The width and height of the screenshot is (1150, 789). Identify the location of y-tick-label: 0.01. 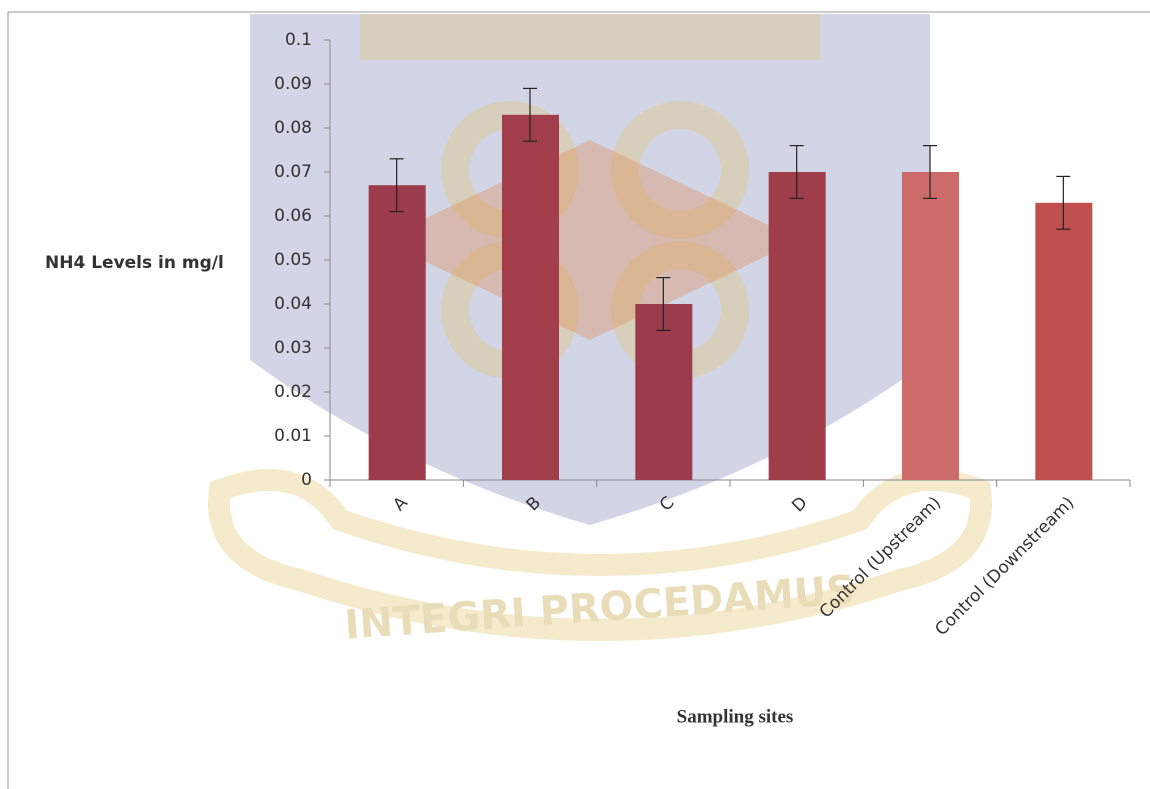
(293, 436).